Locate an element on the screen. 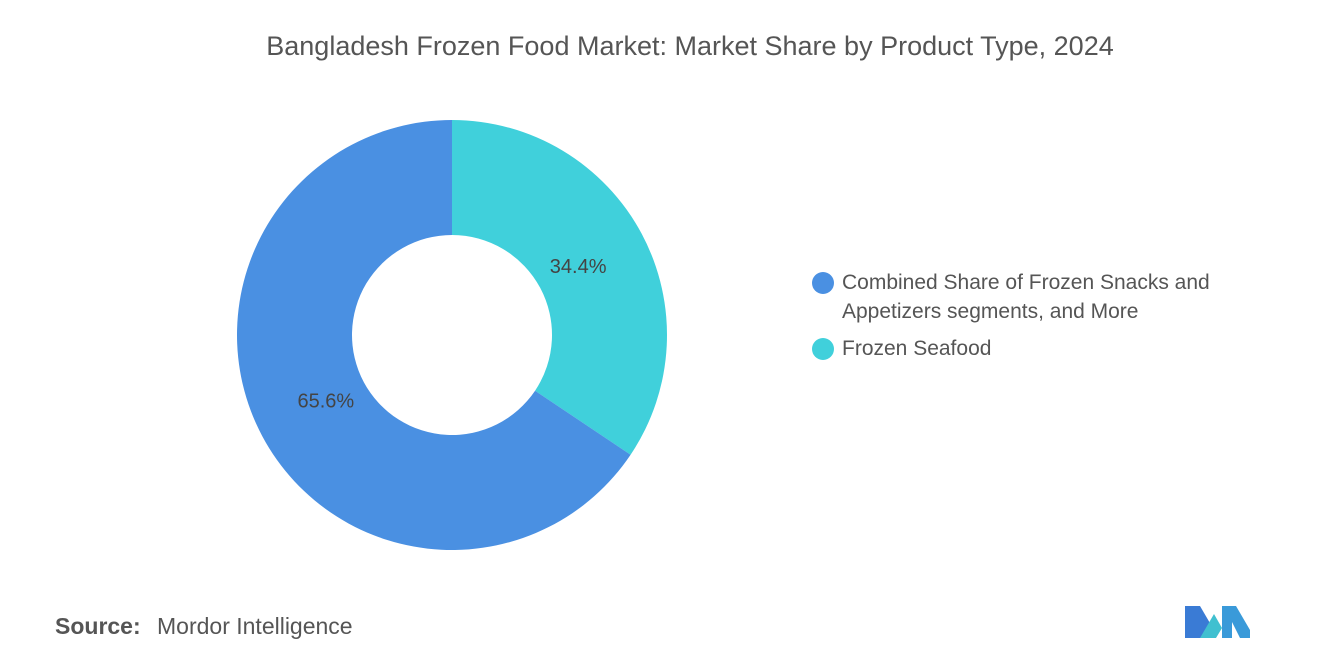  value-label: 65.6% is located at coordinates (325, 402).